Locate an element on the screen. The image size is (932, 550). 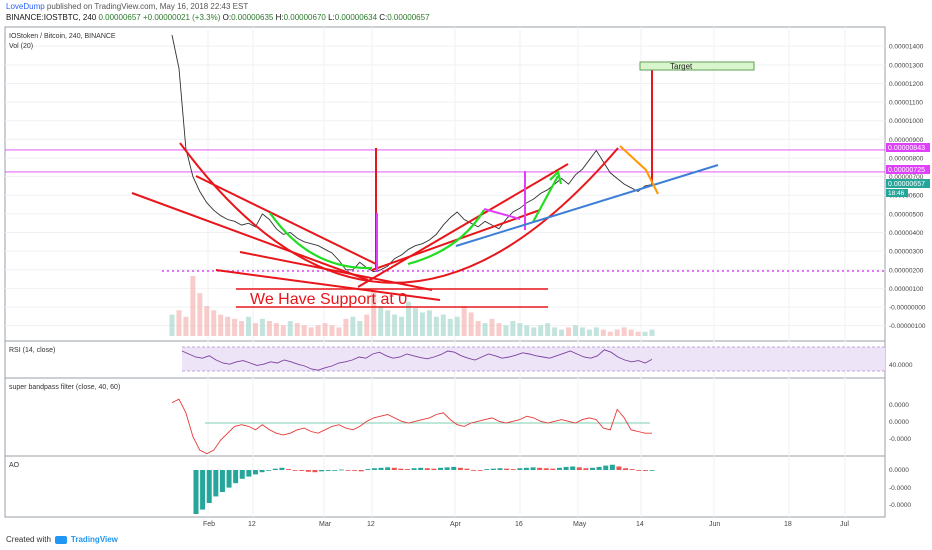
badge-last is located at coordinates (908, 183).